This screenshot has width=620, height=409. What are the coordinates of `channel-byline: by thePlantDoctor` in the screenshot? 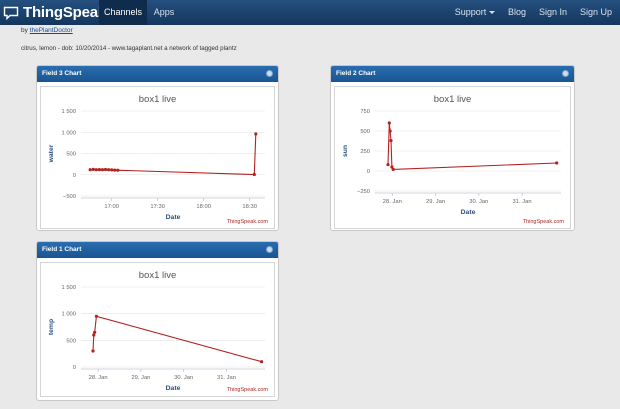 It's located at (47, 30).